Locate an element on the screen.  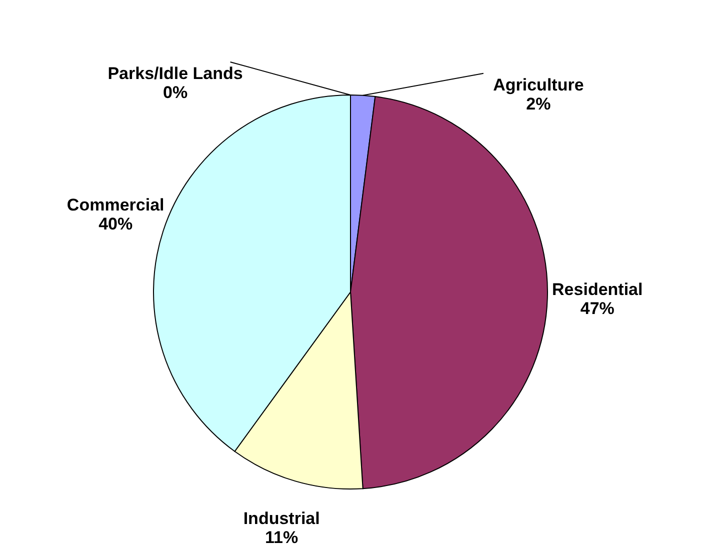
slice-label: Residential is located at coordinates (597, 289).